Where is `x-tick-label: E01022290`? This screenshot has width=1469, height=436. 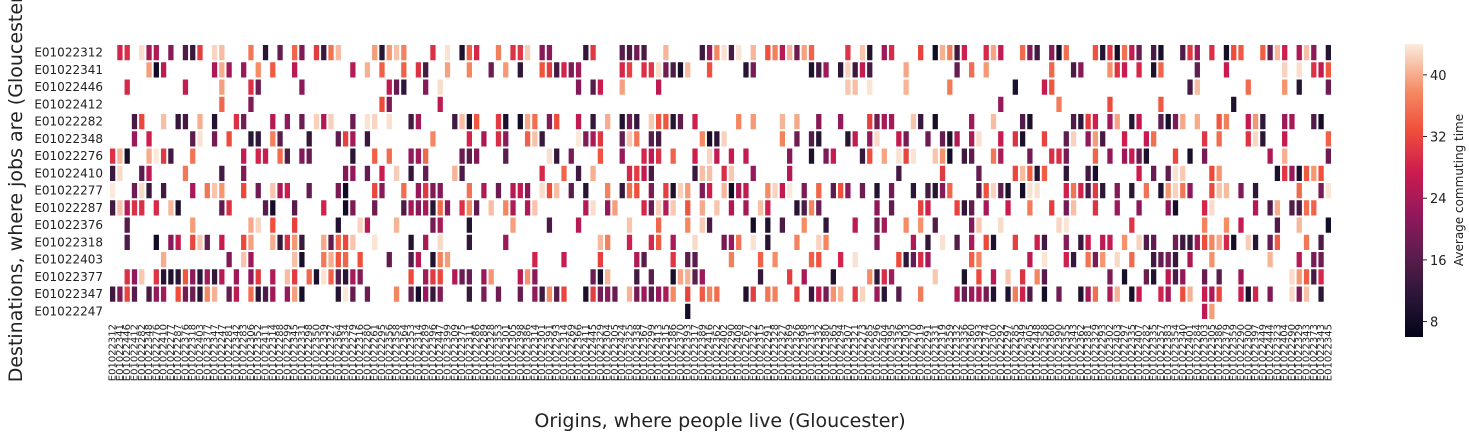 x-tick-label: E01022290 is located at coordinates (731, 352).